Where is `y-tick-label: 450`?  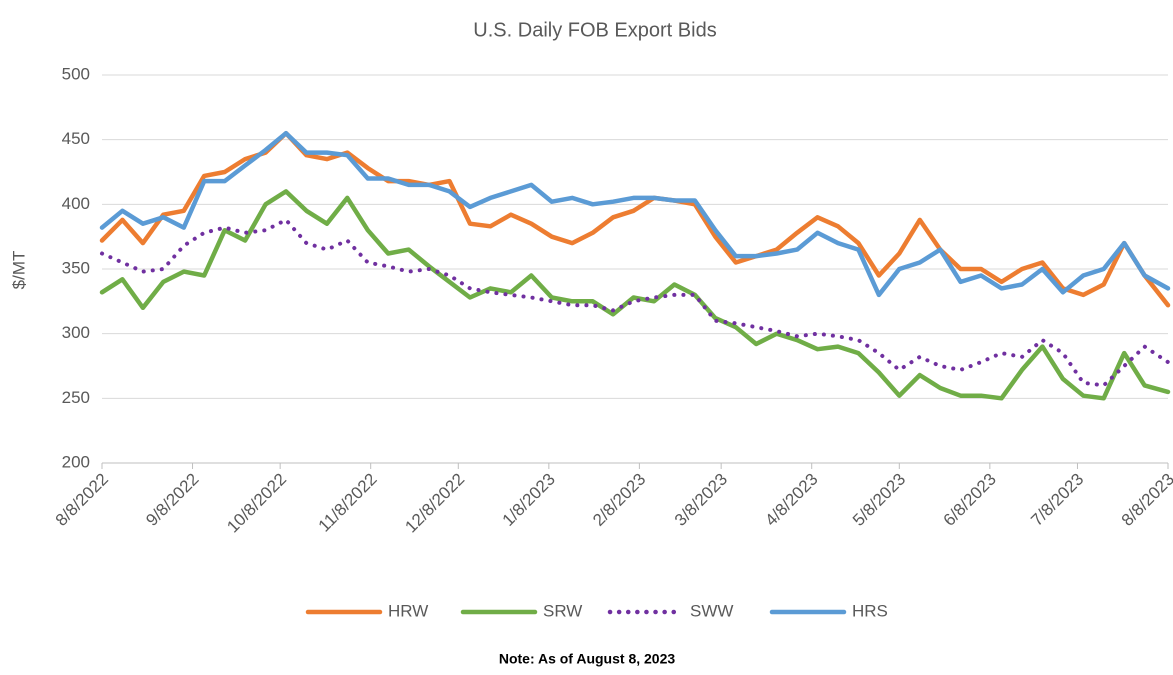 y-tick-label: 450 is located at coordinates (76, 138).